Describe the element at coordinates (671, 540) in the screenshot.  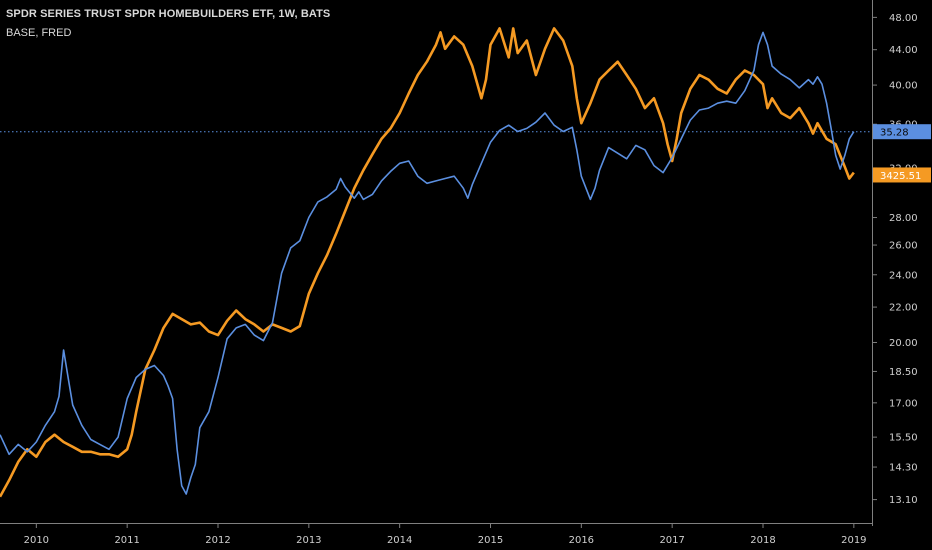
I see `x-tick-label: 2017` at that location.